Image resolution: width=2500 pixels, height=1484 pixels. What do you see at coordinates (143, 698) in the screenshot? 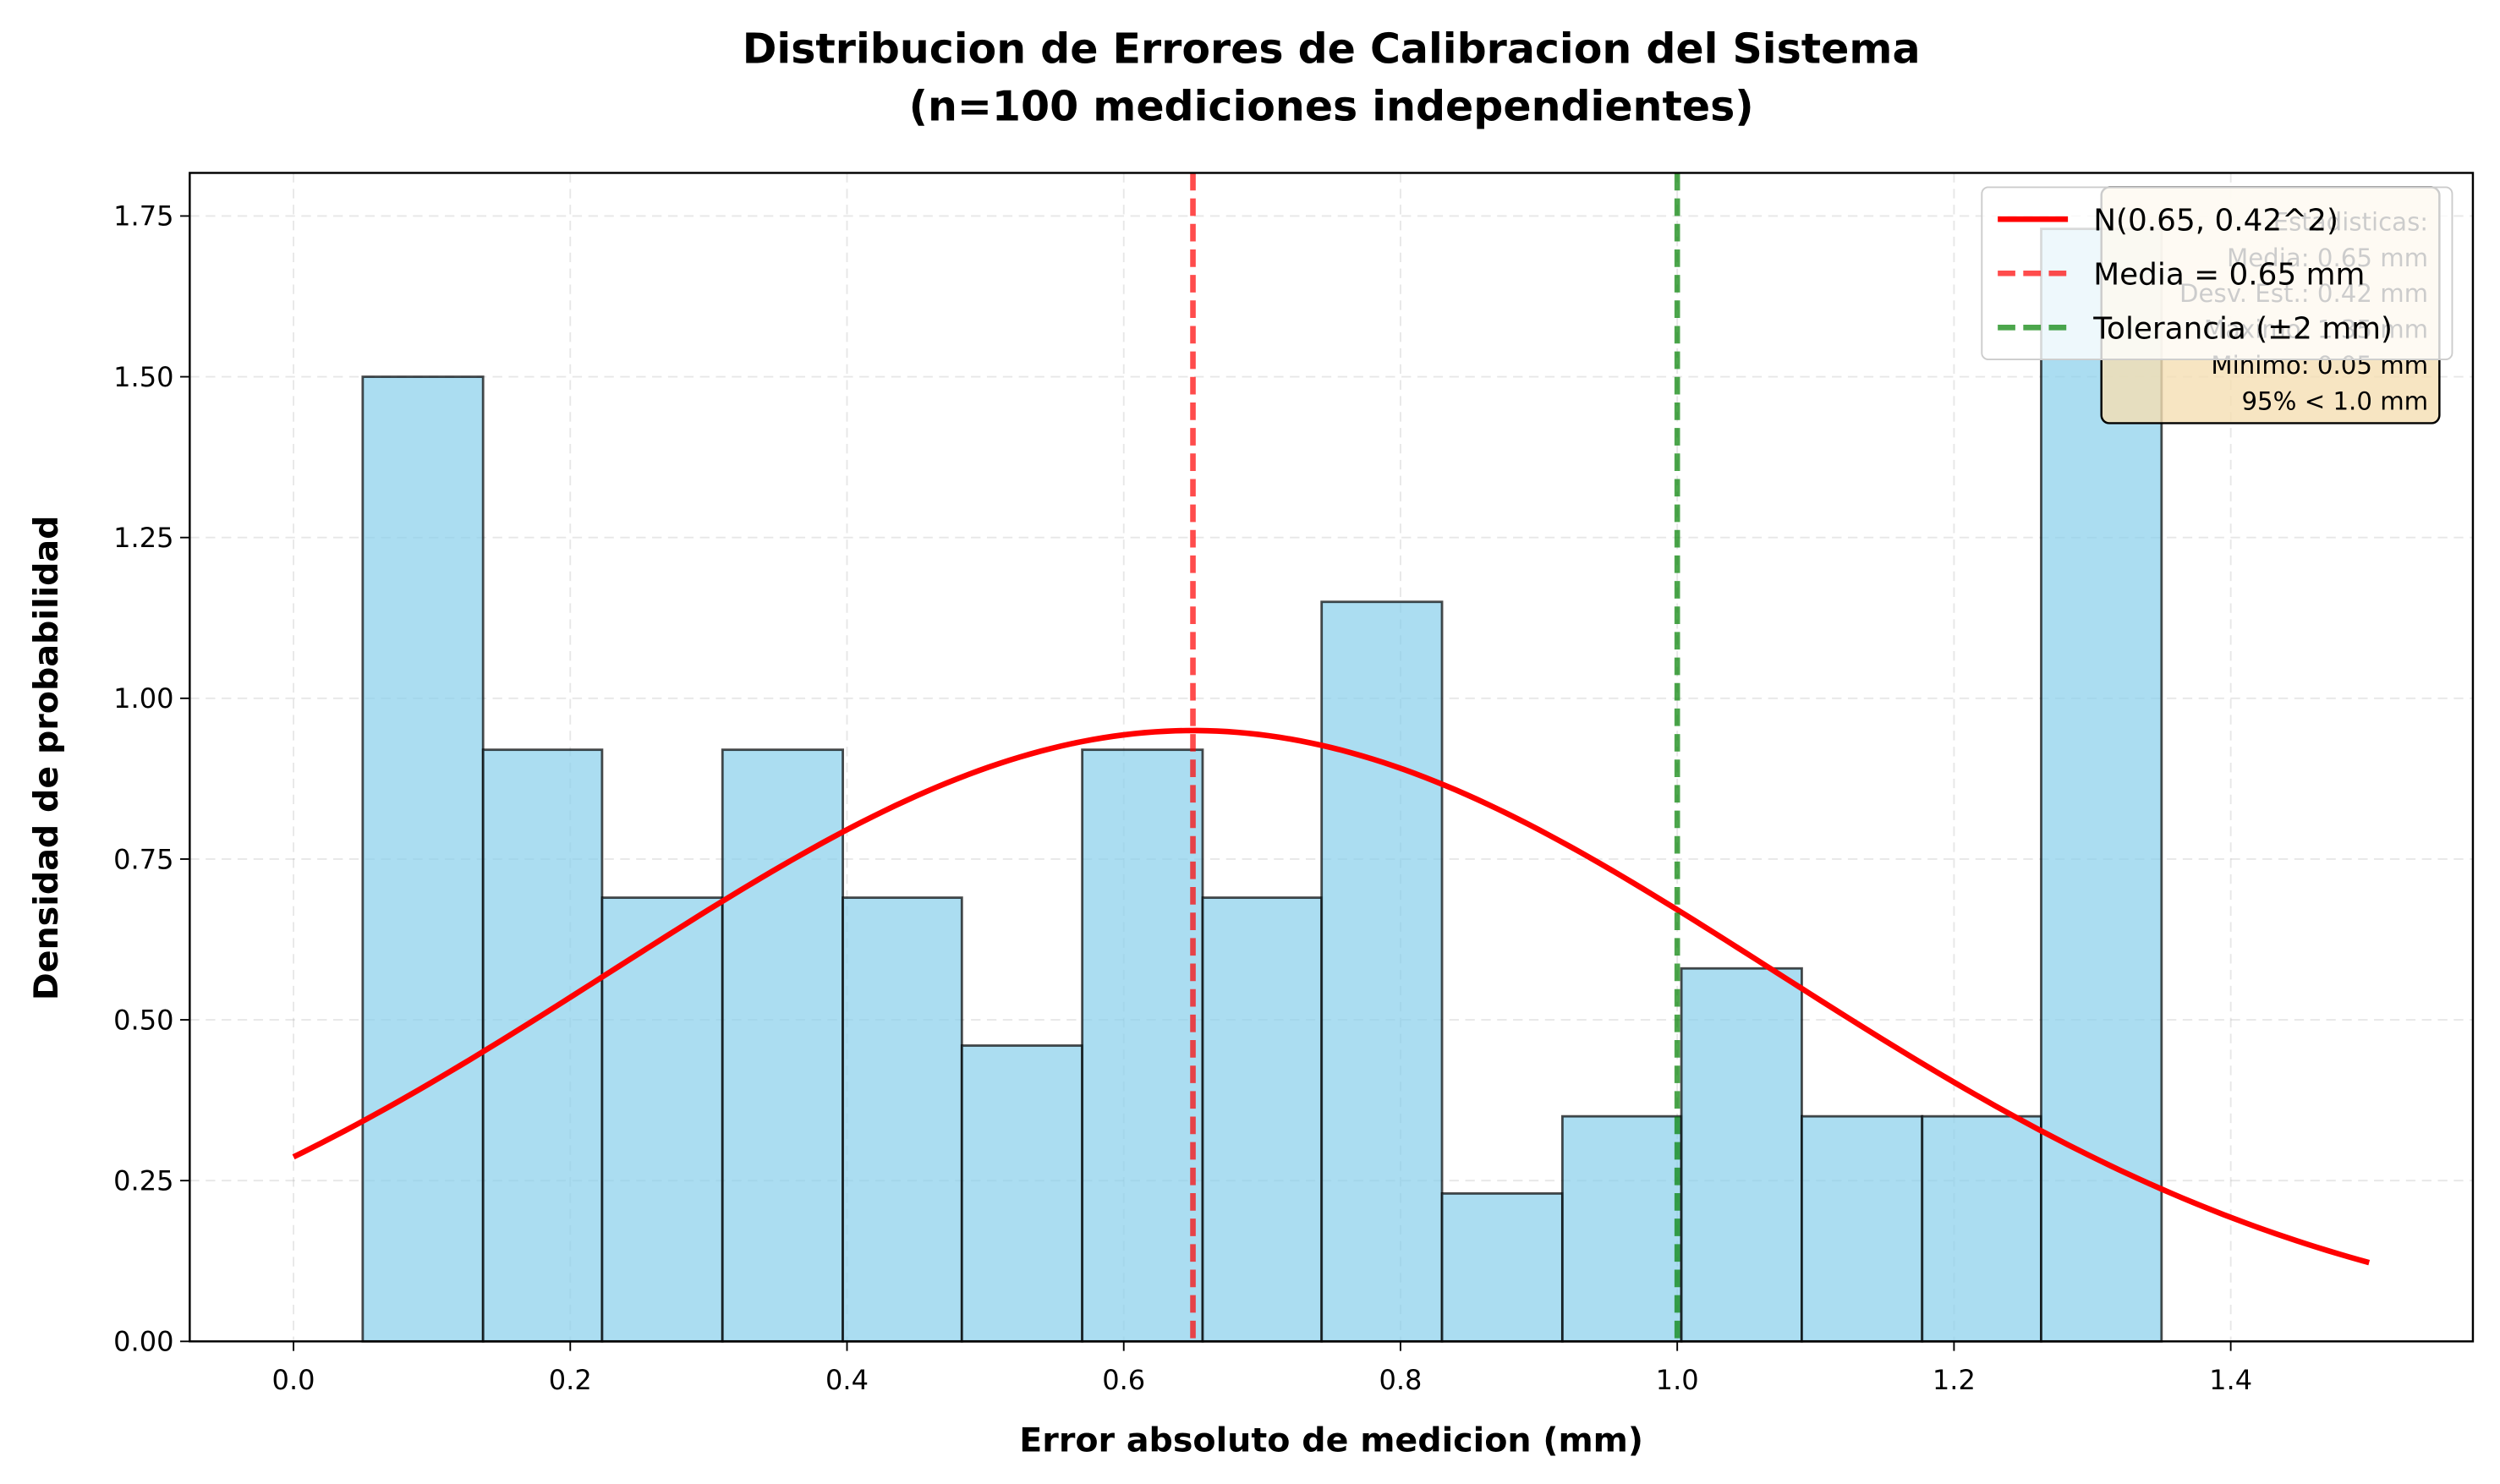
I see `y-tick-label: 1.00` at bounding box center [143, 698].